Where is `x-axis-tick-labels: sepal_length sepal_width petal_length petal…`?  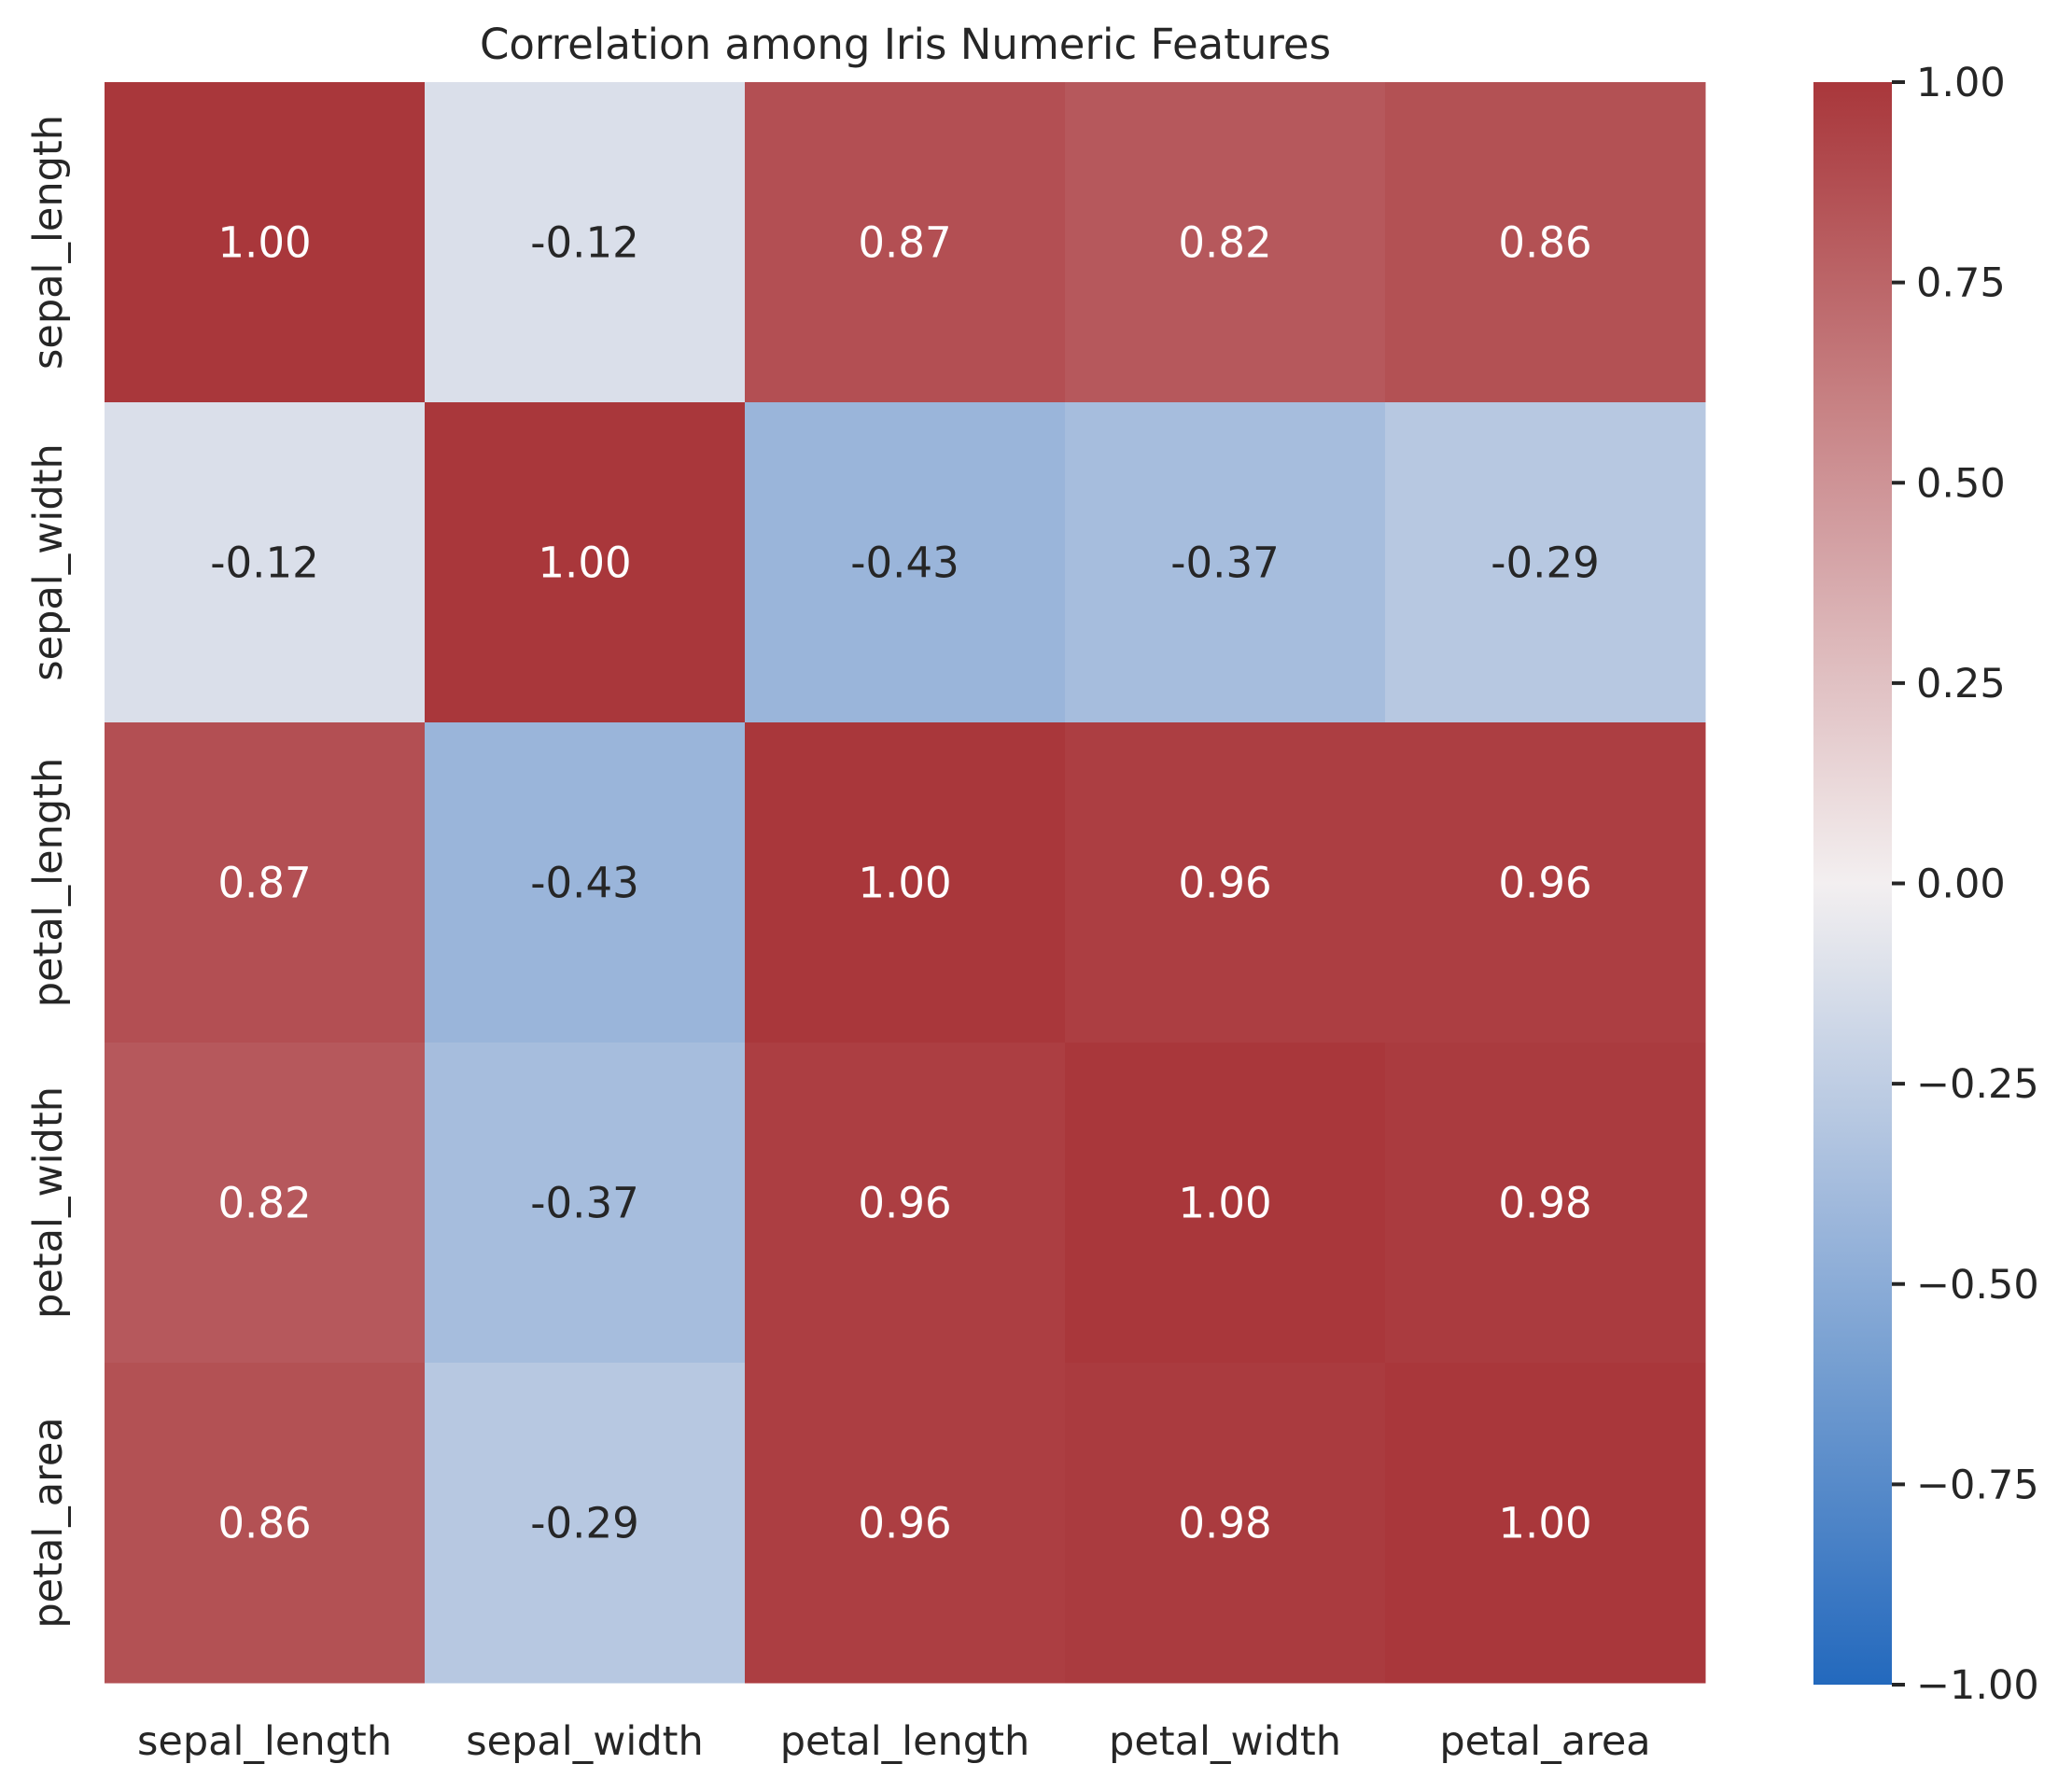
x-axis-tick-labels: sepal_length sepal_width petal_length petal… is located at coordinates (894, 1741).